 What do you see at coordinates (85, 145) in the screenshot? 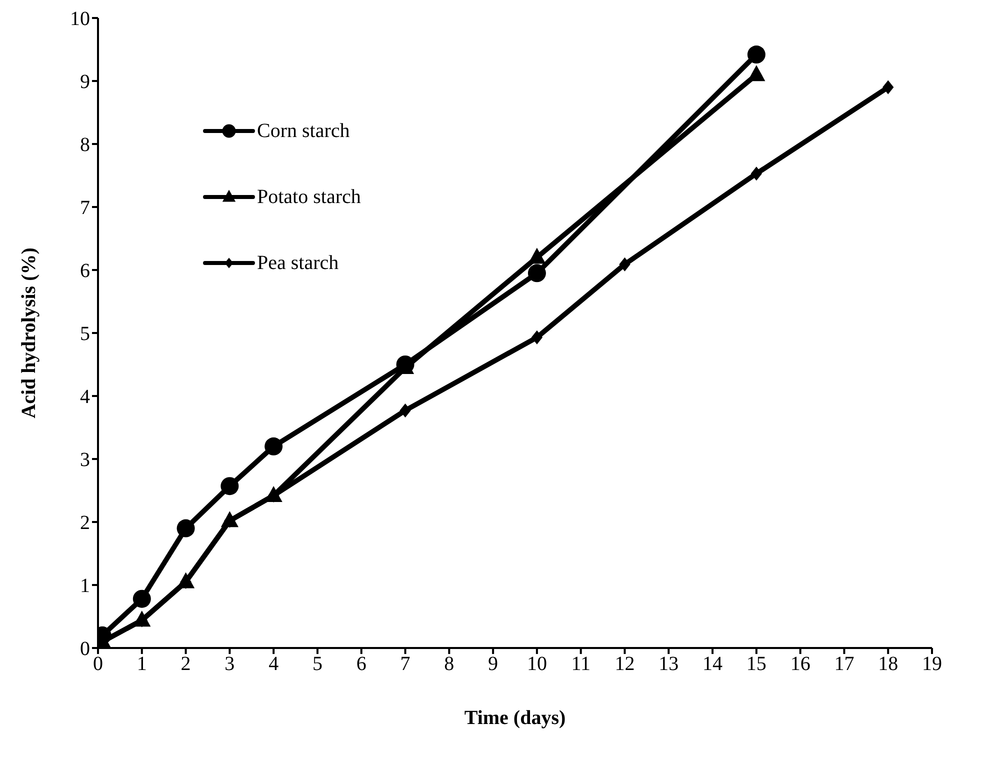
I see `y-tick-label: 8` at bounding box center [85, 145].